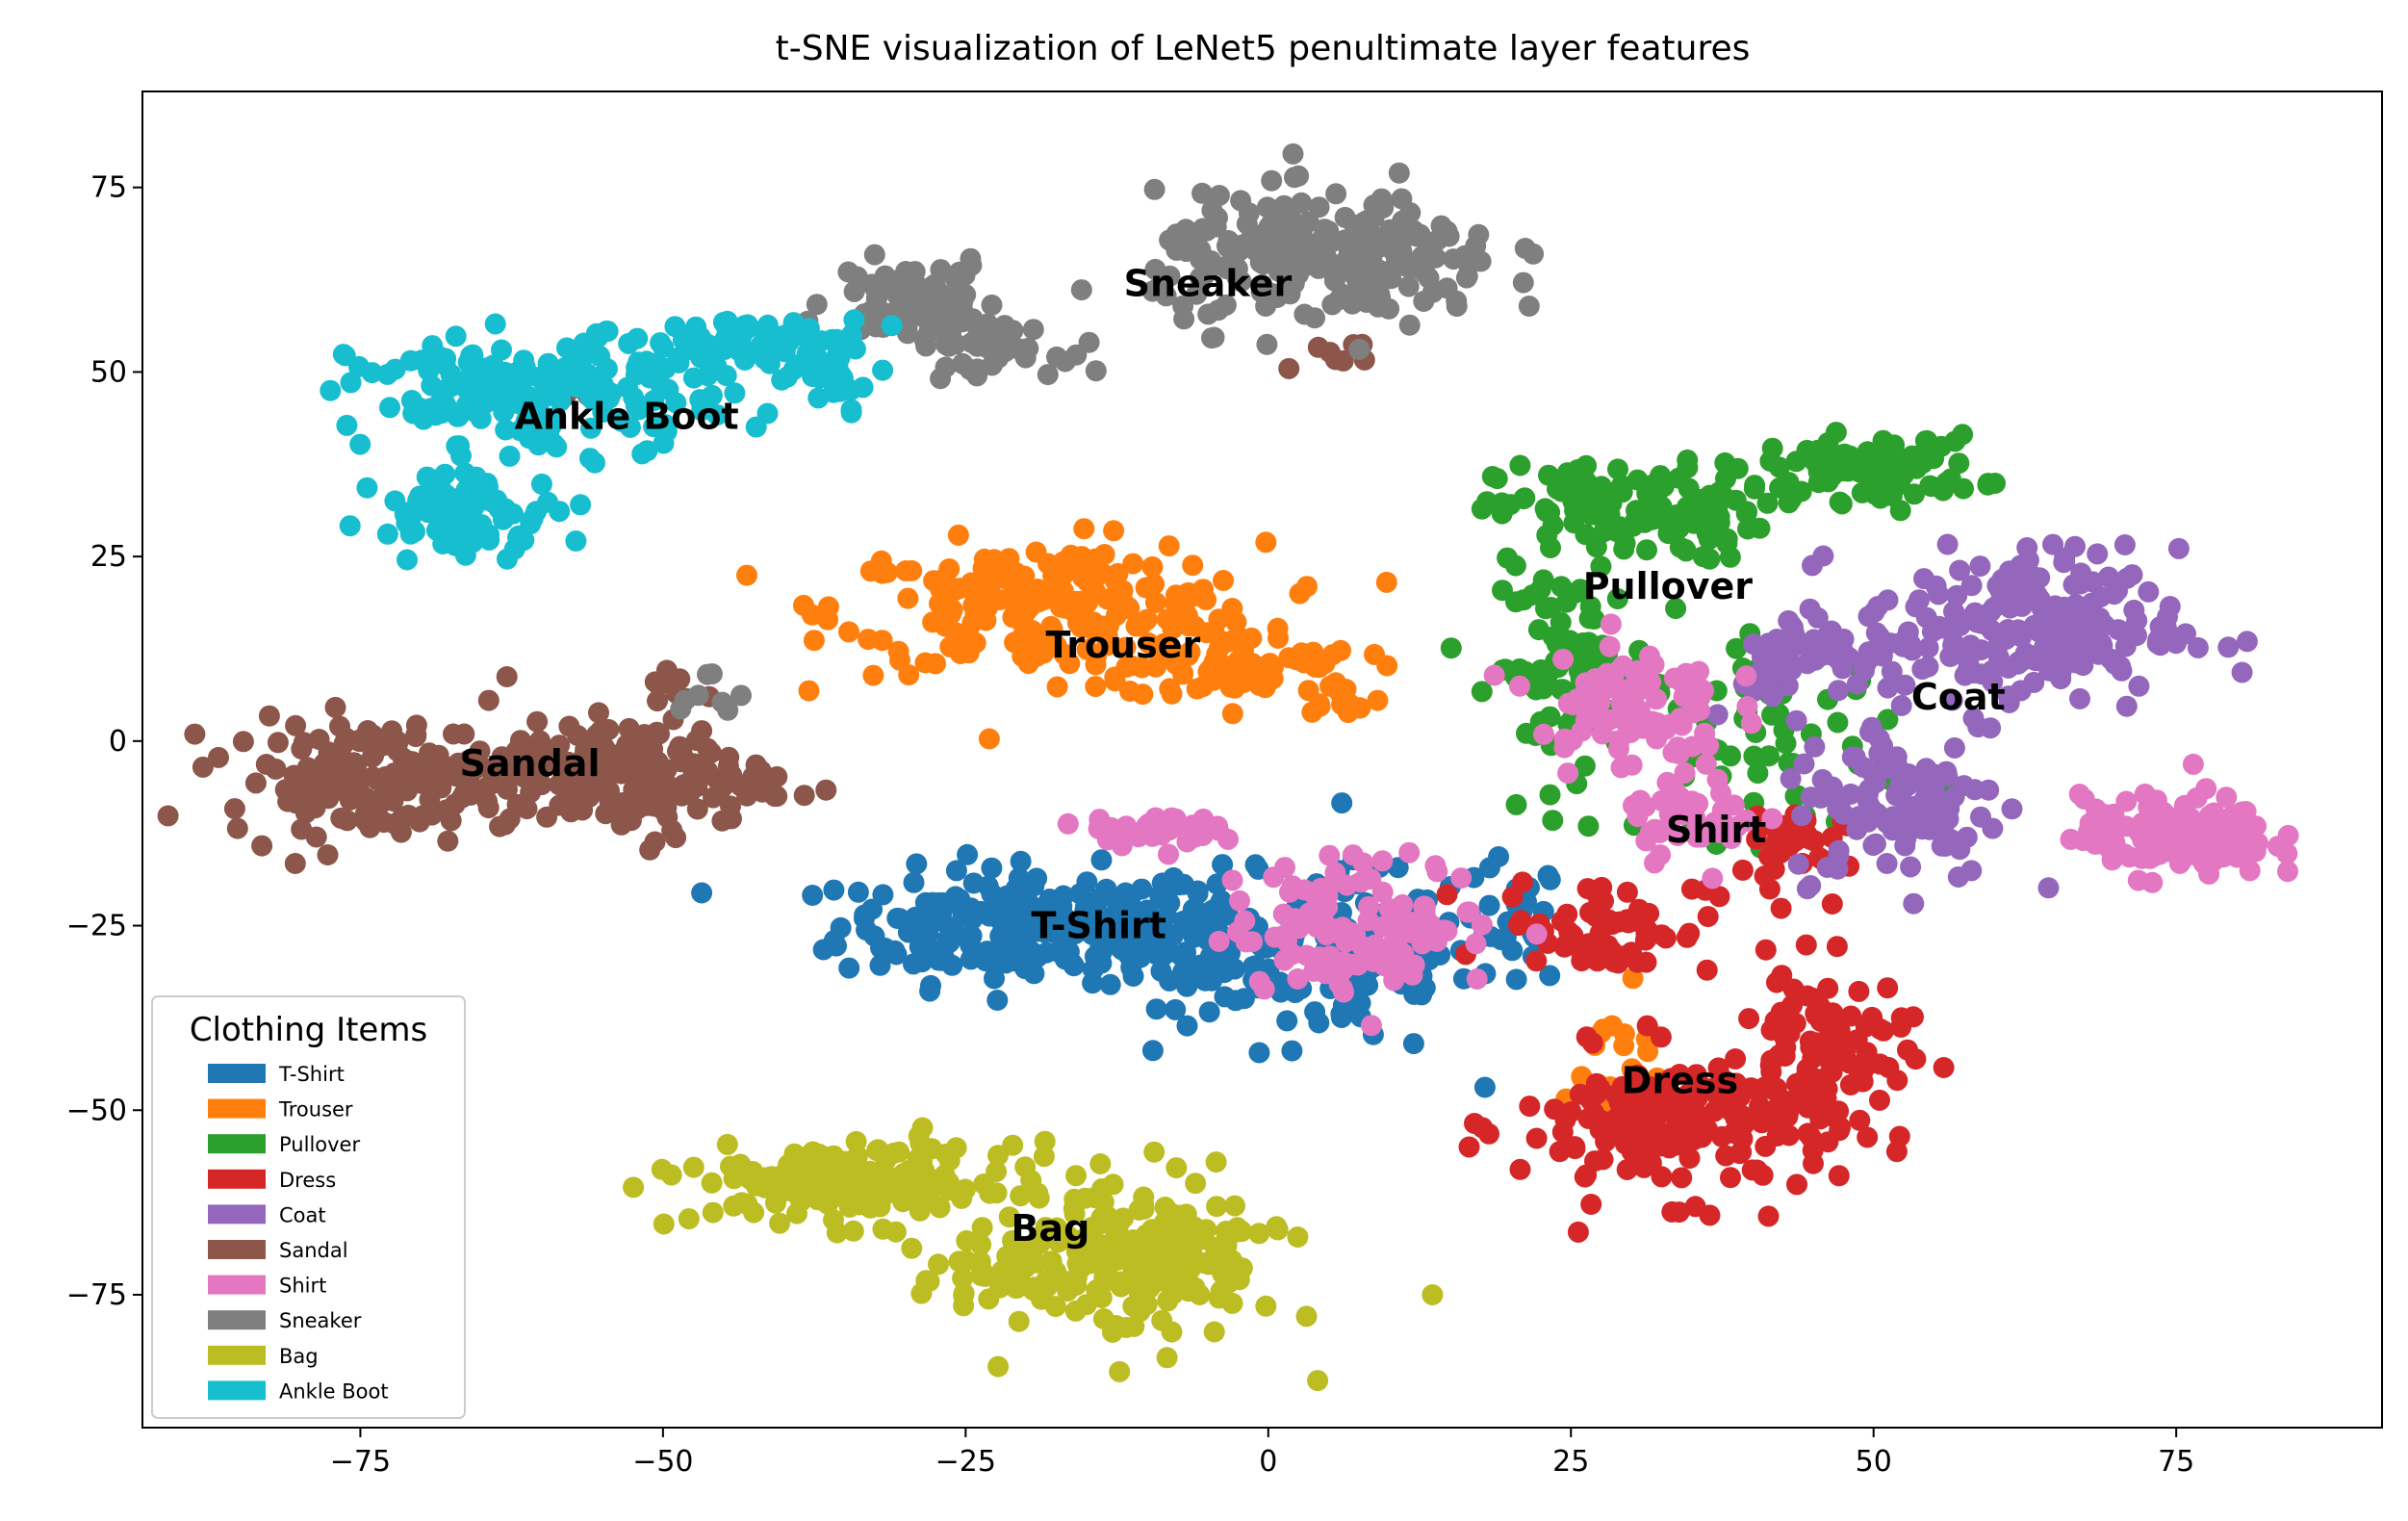  What do you see at coordinates (311, 1075) in the screenshot?
I see `legend-entry-label: T-Shirt` at bounding box center [311, 1075].